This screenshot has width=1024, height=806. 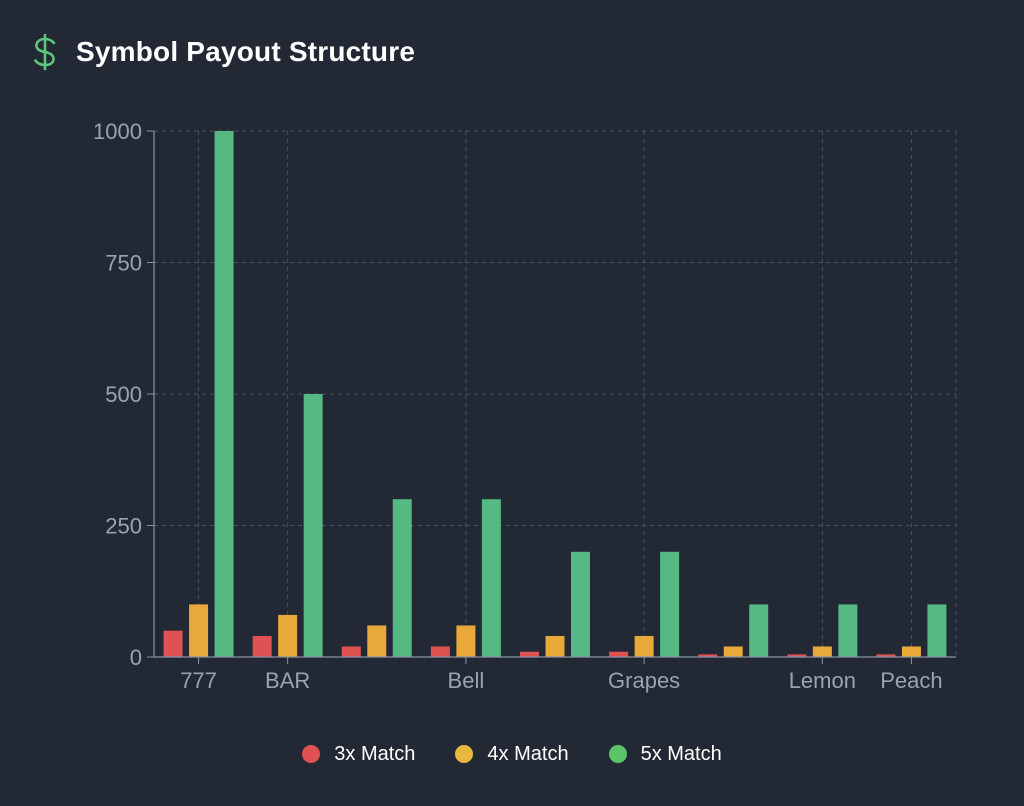 What do you see at coordinates (822, 680) in the screenshot?
I see `x-tick-label: Lemon` at bounding box center [822, 680].